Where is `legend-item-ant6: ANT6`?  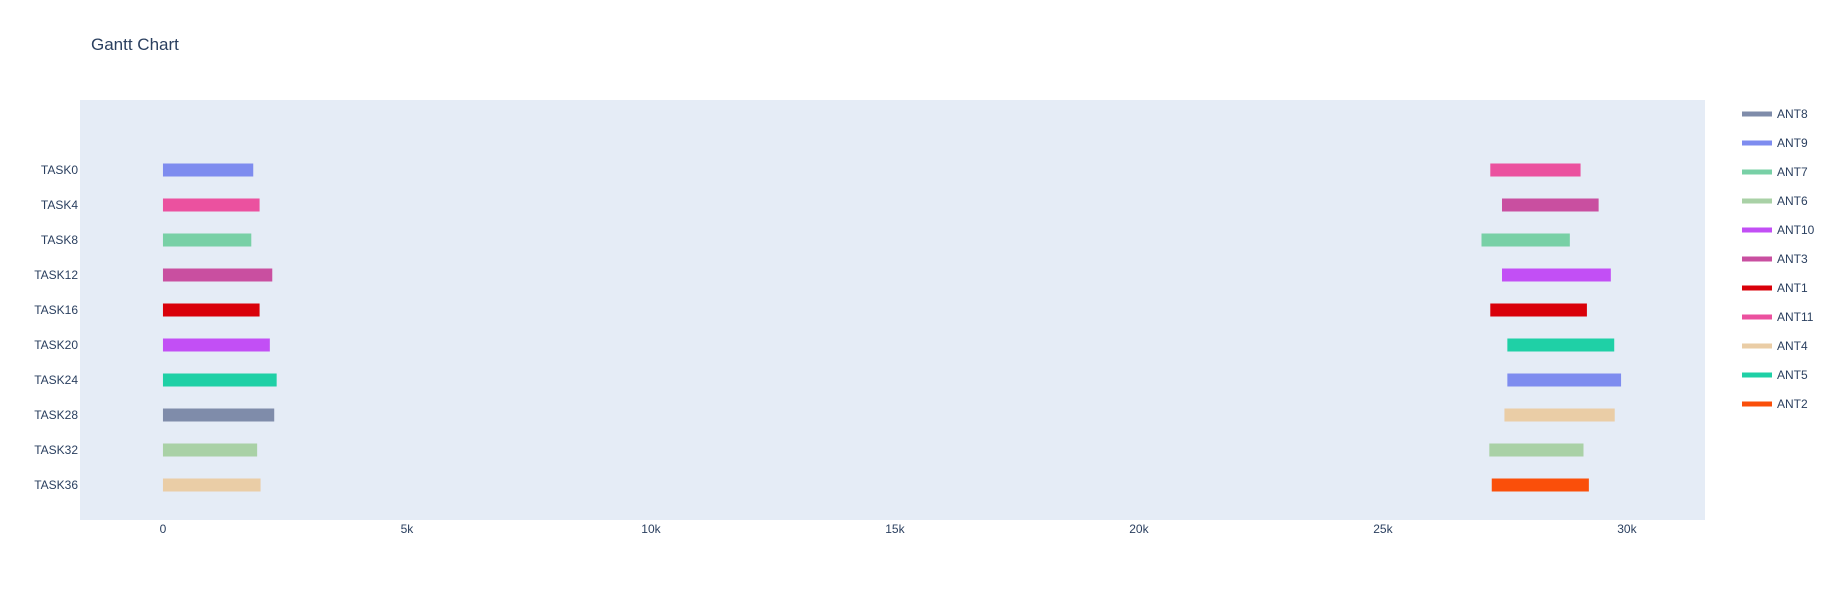 legend-item-ant6: ANT6 is located at coordinates (1775, 201).